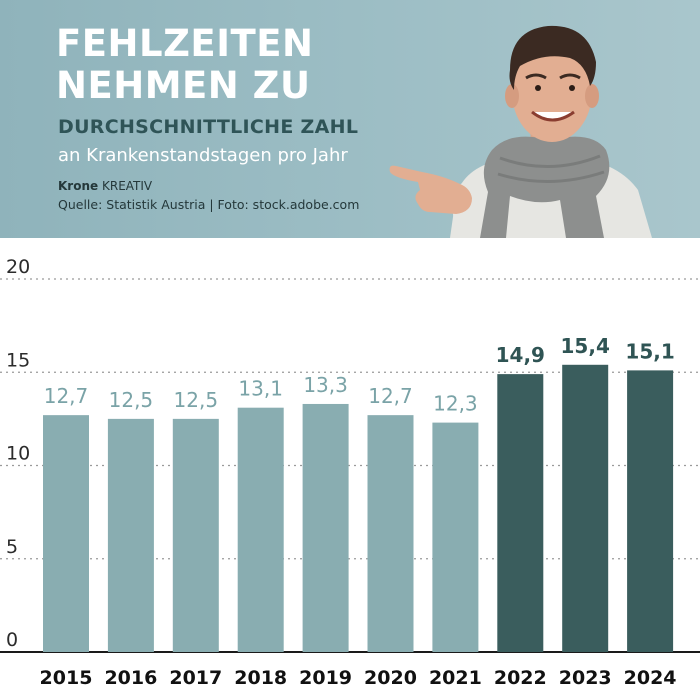 Image resolution: width=700 pixels, height=700 pixels. I want to click on hair-shape, so click(552, 57).